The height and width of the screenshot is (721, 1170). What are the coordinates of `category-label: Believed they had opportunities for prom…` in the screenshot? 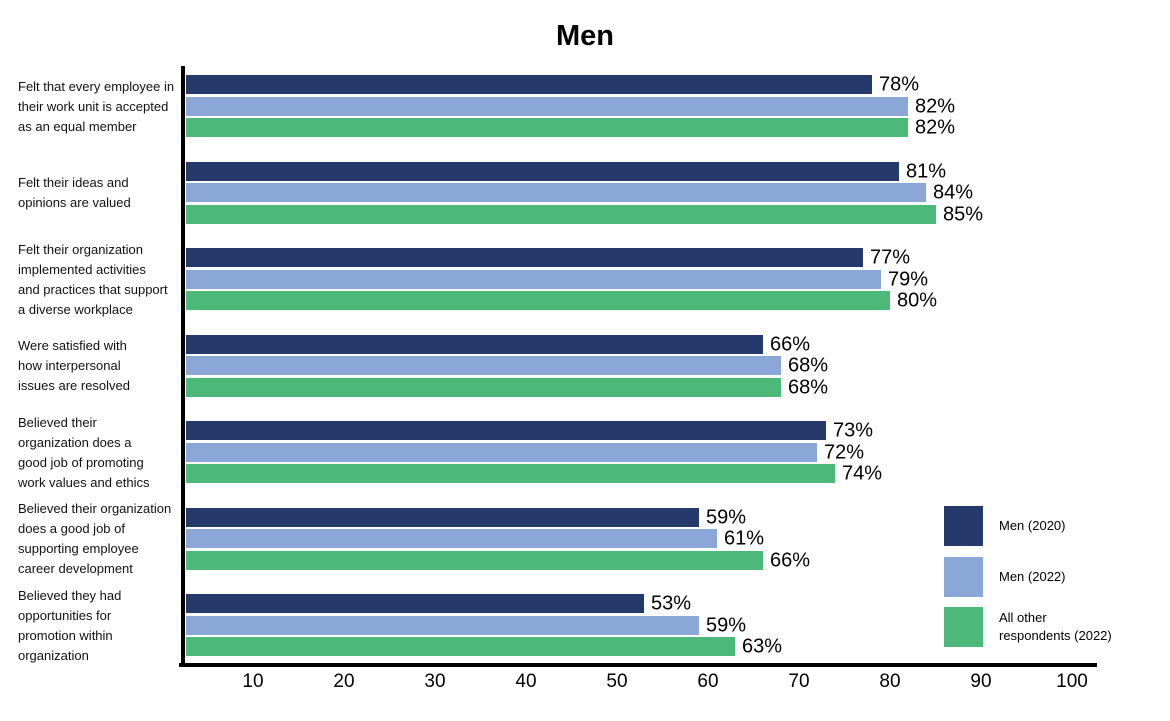 It's located at (70, 625).